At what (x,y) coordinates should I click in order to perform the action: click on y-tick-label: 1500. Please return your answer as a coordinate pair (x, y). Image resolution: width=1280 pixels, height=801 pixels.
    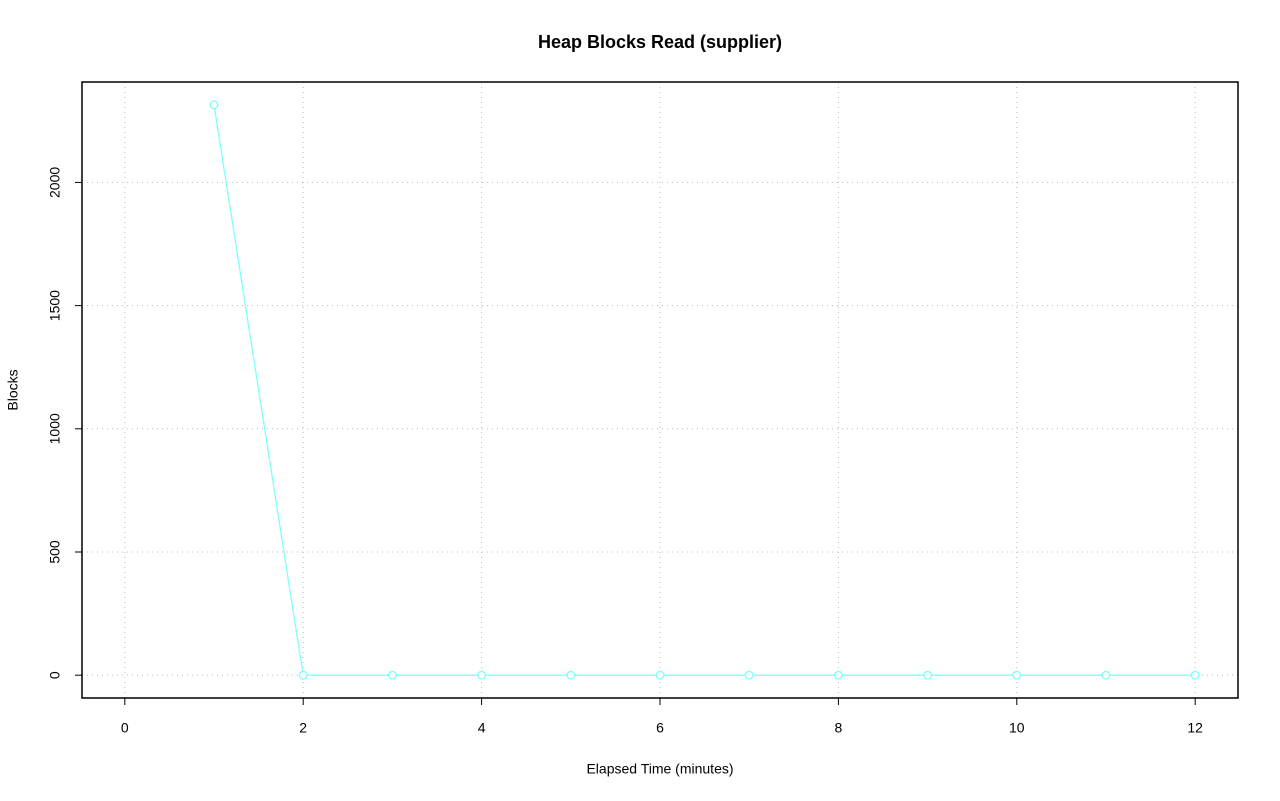
    Looking at the image, I should click on (55, 305).